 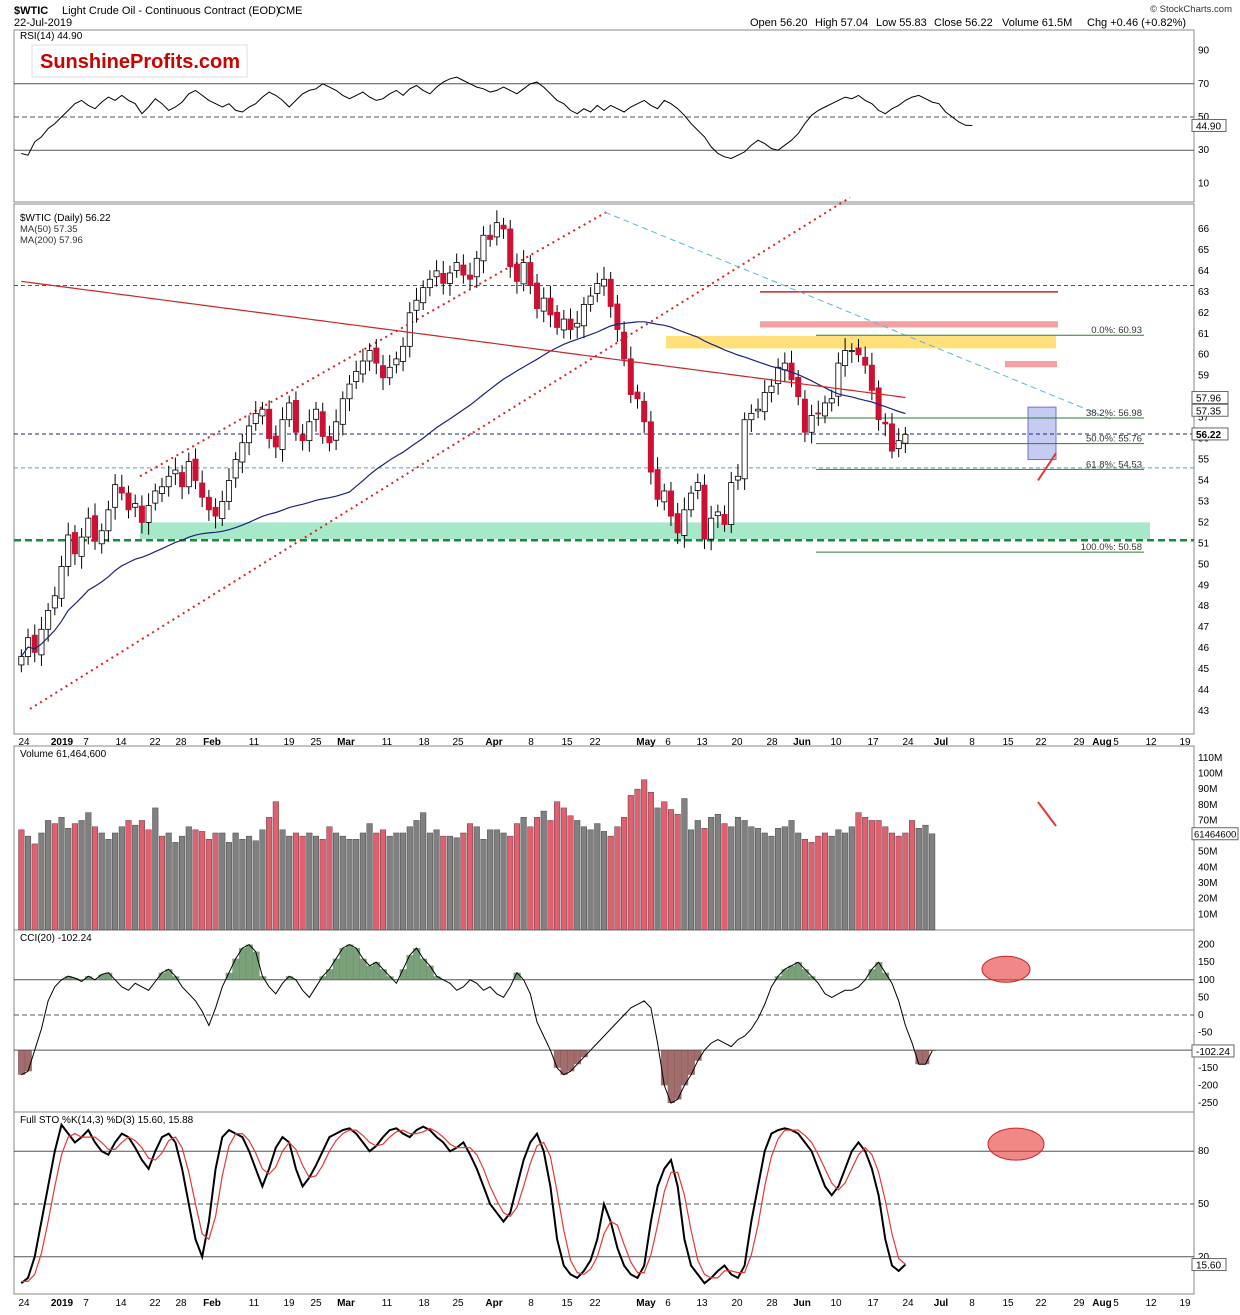 I want to click on cci-tick-label: 50, so click(x=1204, y=997).